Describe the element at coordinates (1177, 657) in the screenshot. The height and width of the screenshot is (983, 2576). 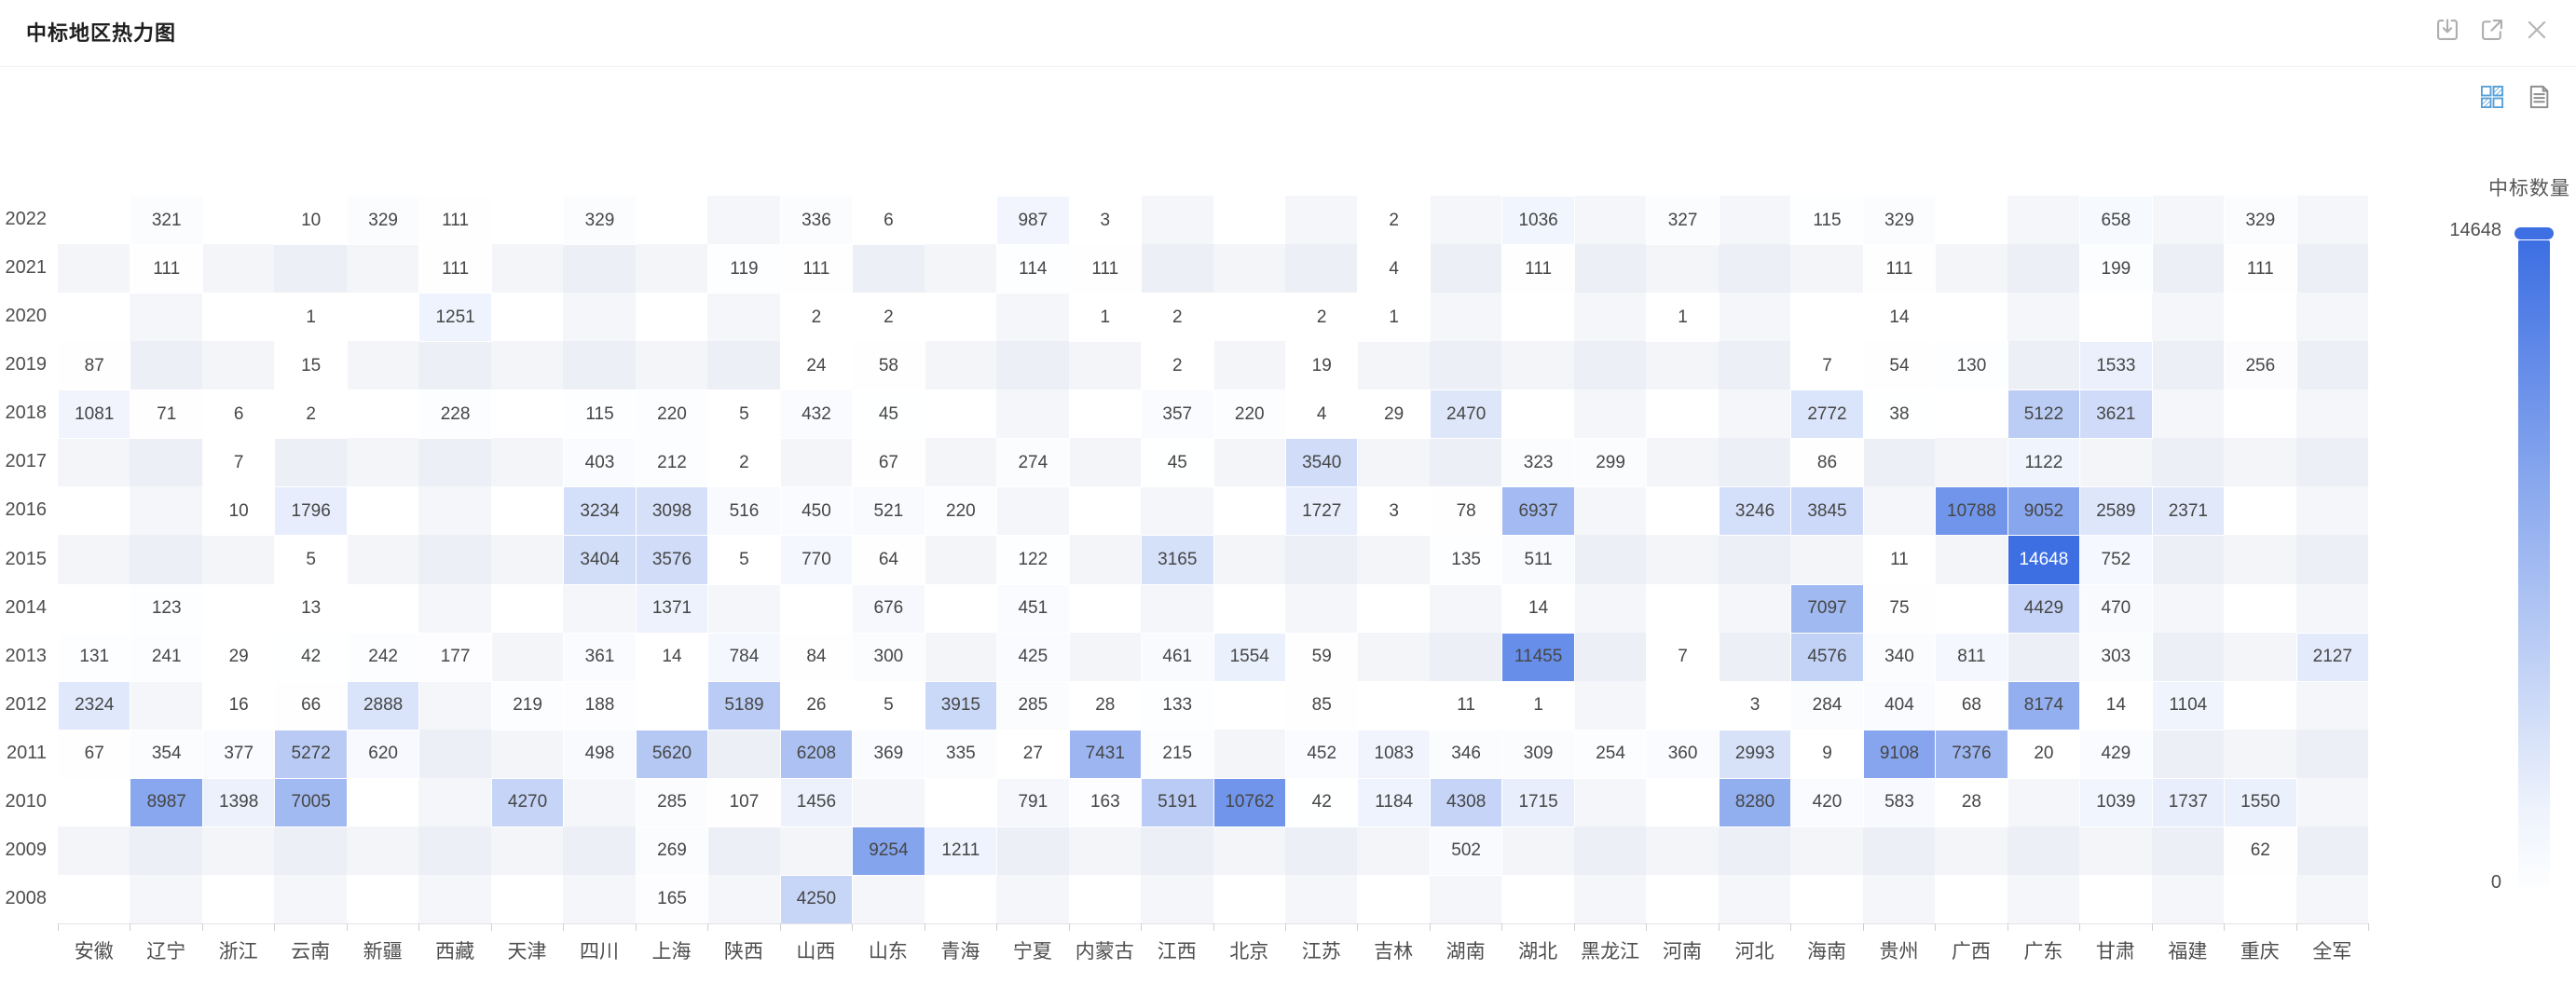
I see `heatmap-cell: 461` at that location.